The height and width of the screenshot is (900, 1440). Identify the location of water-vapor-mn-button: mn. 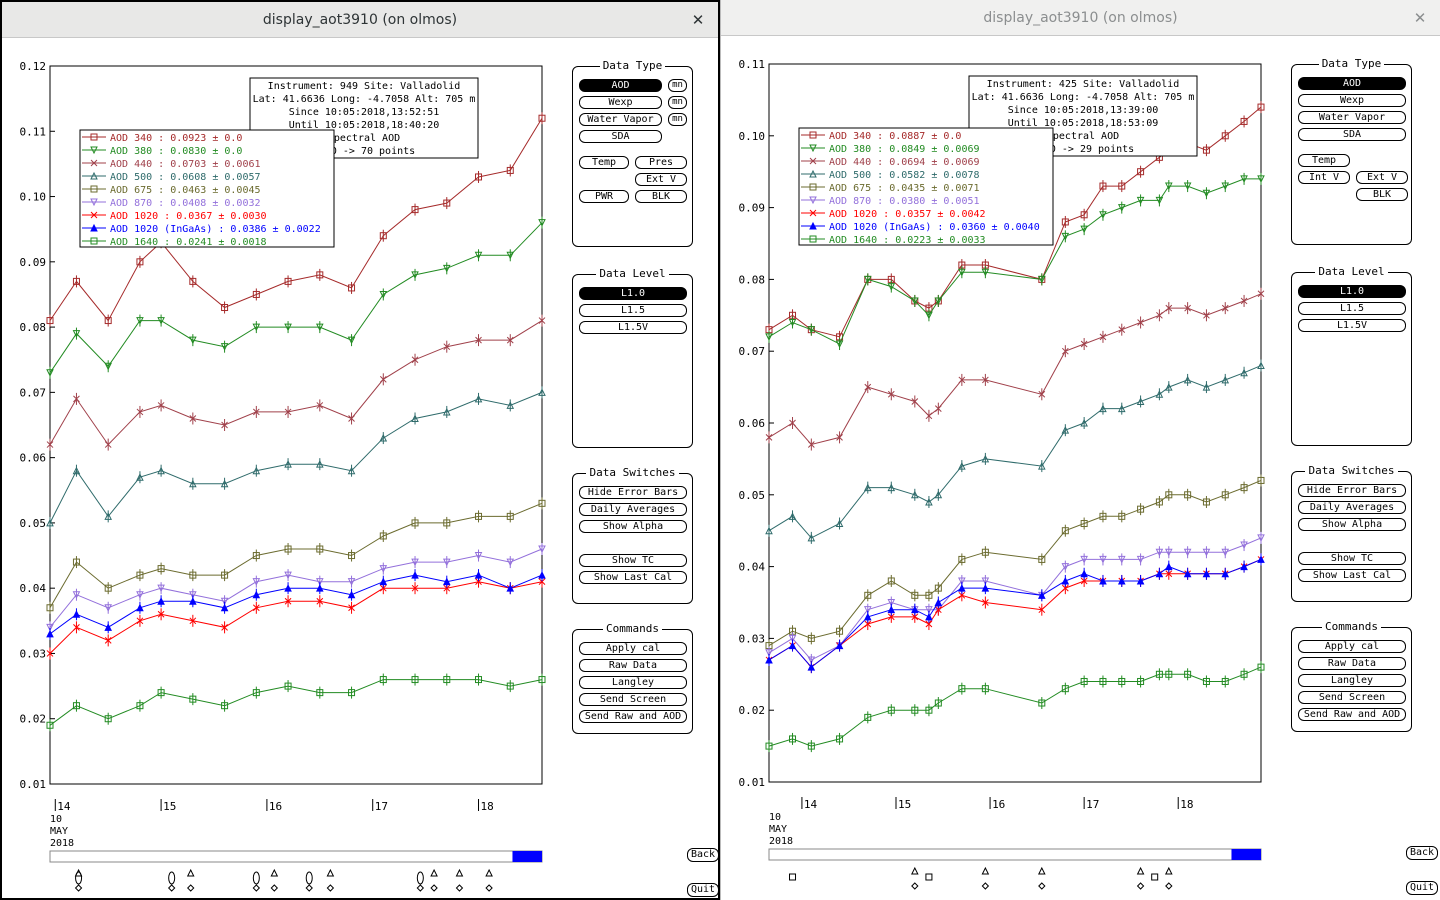
(677, 119).